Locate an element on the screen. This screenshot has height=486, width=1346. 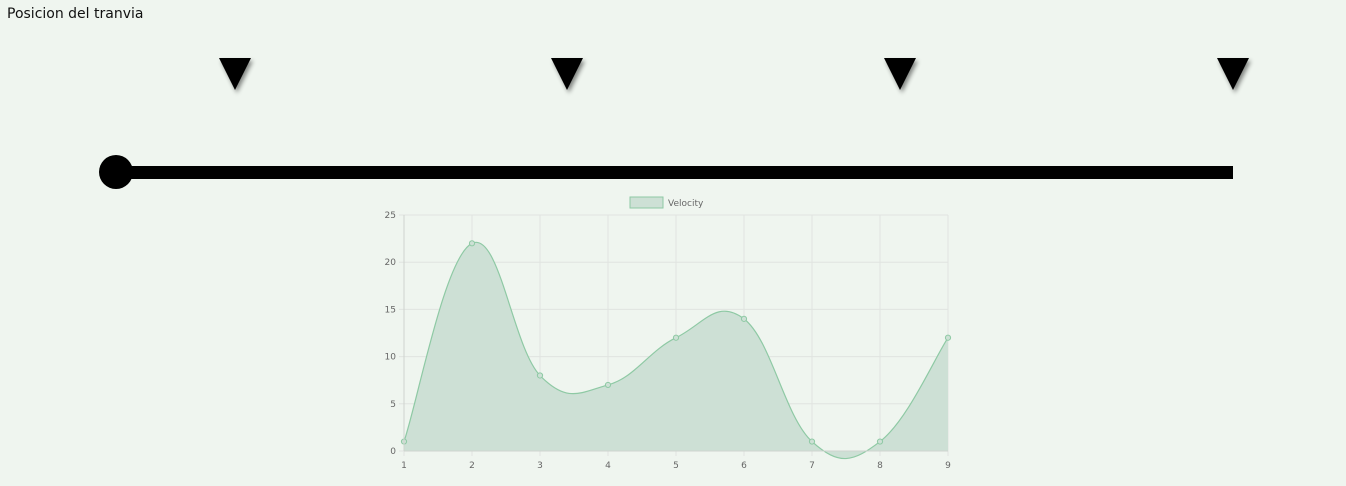
x-tick-label: 4 is located at coordinates (608, 466).